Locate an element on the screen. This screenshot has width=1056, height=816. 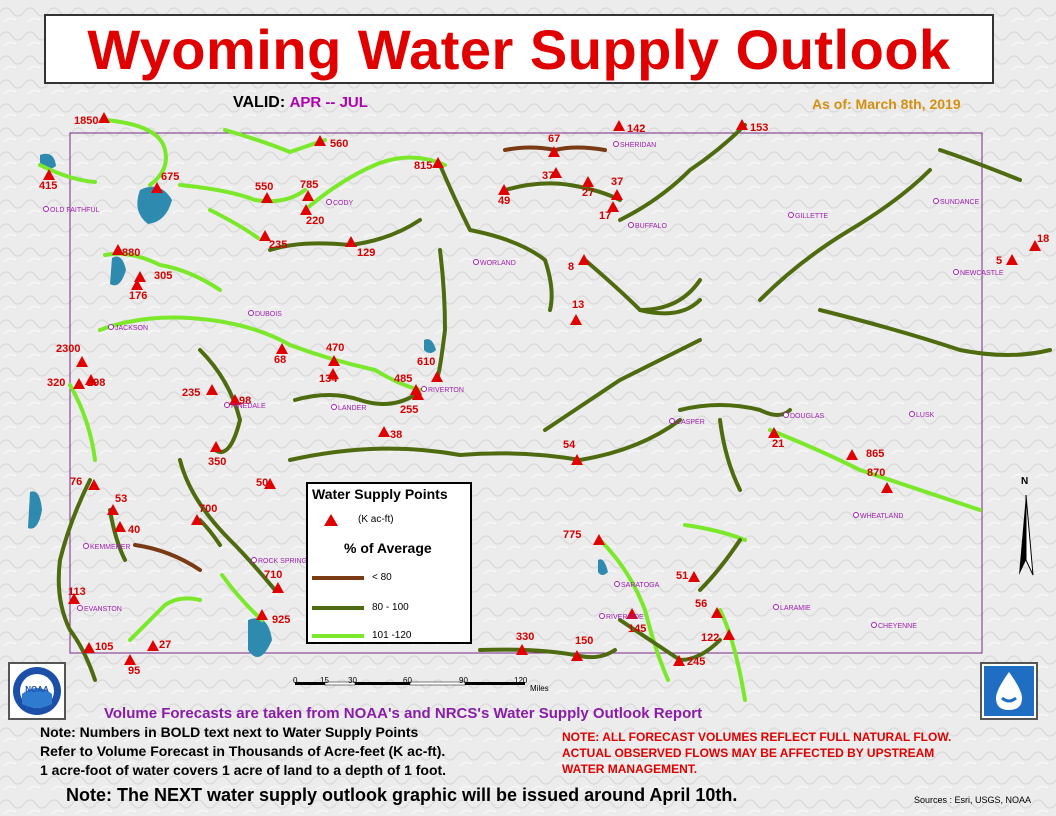
forecast-point-label: 145 is located at coordinates (637, 629).